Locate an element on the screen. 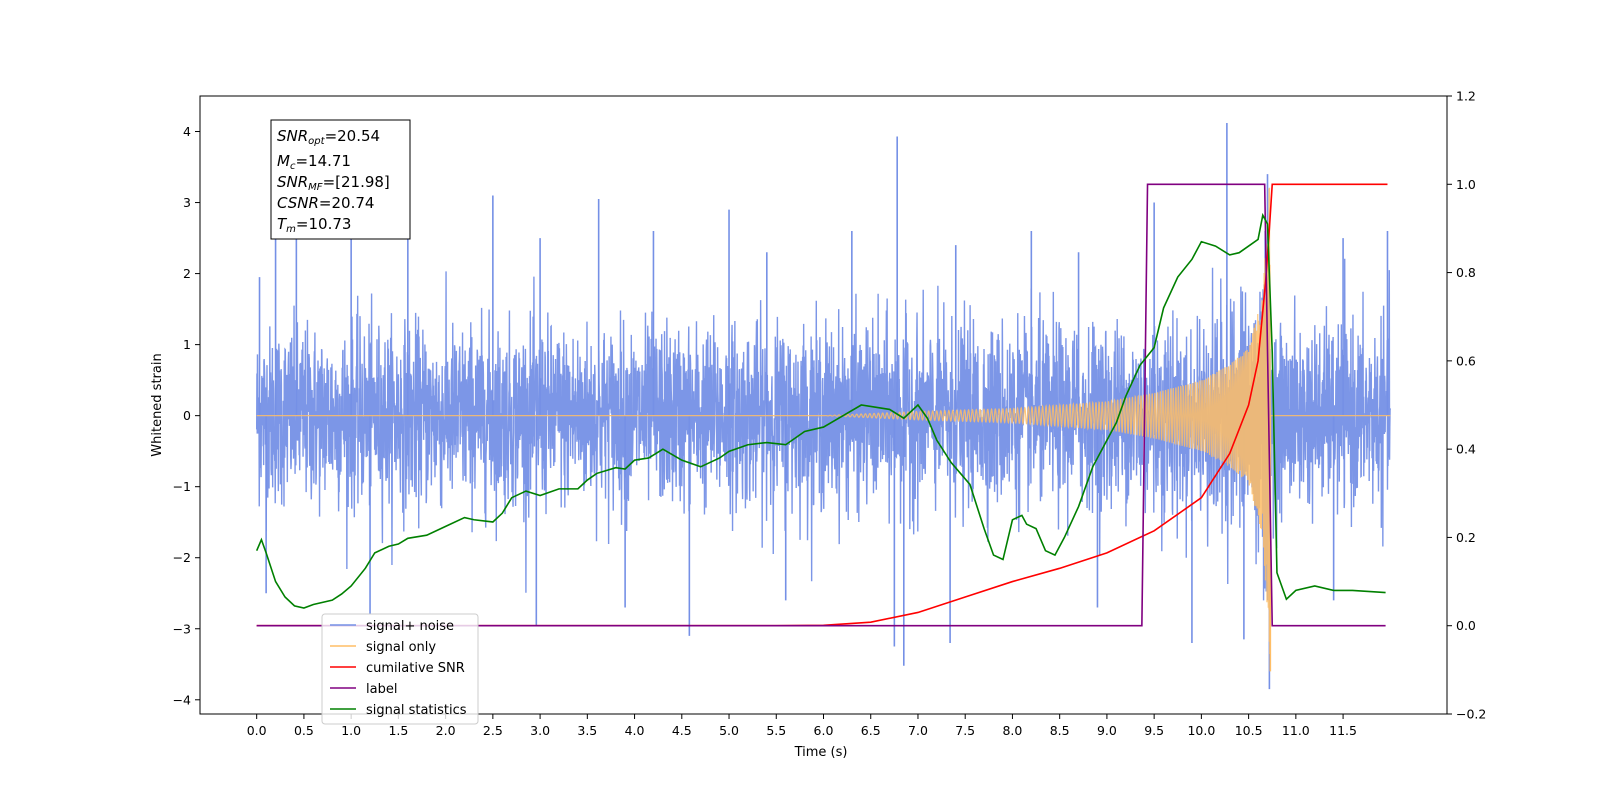 This screenshot has width=1600, height=800. legend-frame is located at coordinates (400, 669).